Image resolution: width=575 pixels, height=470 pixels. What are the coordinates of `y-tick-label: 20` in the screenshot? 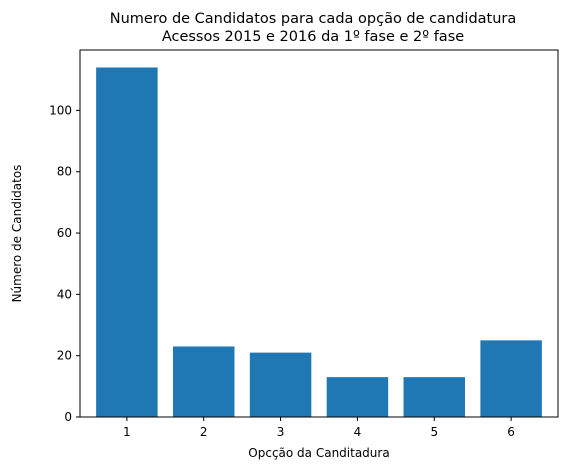 It's located at (64, 356).